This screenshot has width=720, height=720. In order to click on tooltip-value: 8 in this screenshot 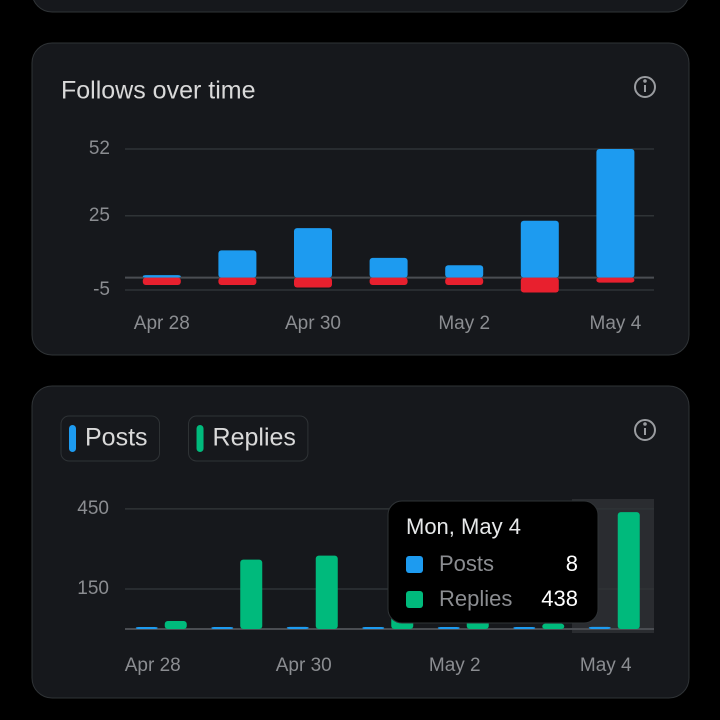, I will do `click(572, 563)`.